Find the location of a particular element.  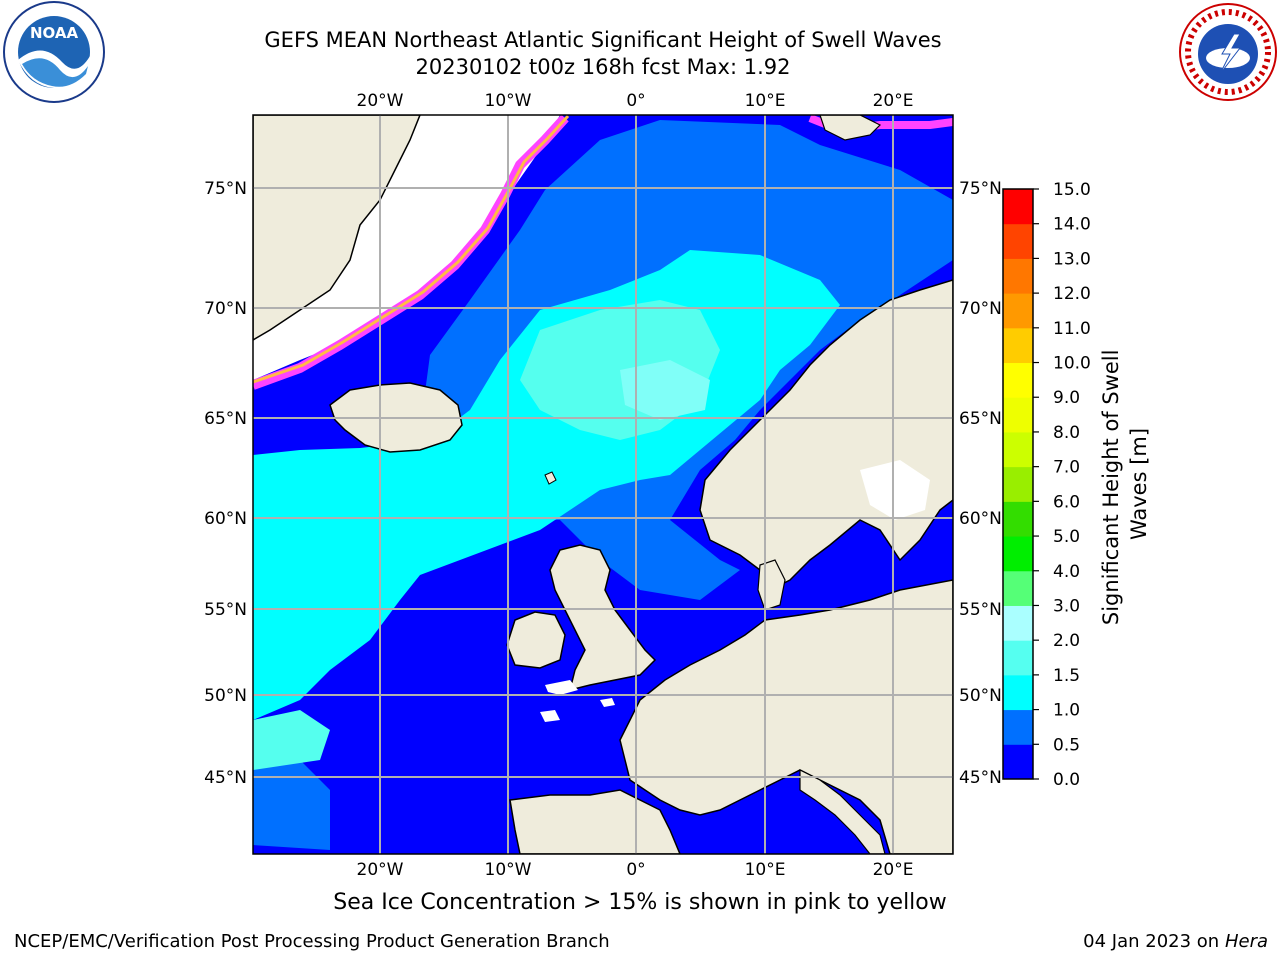

colorbar-frame is located at coordinates (1018, 484).